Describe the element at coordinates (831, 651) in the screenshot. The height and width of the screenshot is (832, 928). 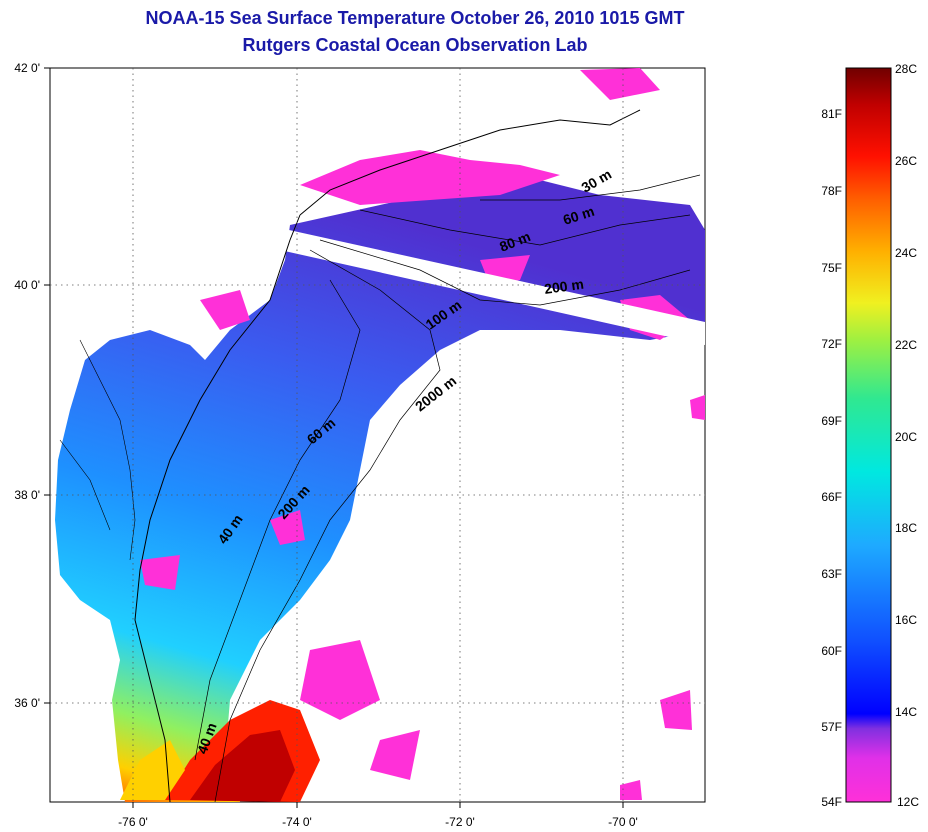
I see `fahrenheit-label: 60F` at that location.